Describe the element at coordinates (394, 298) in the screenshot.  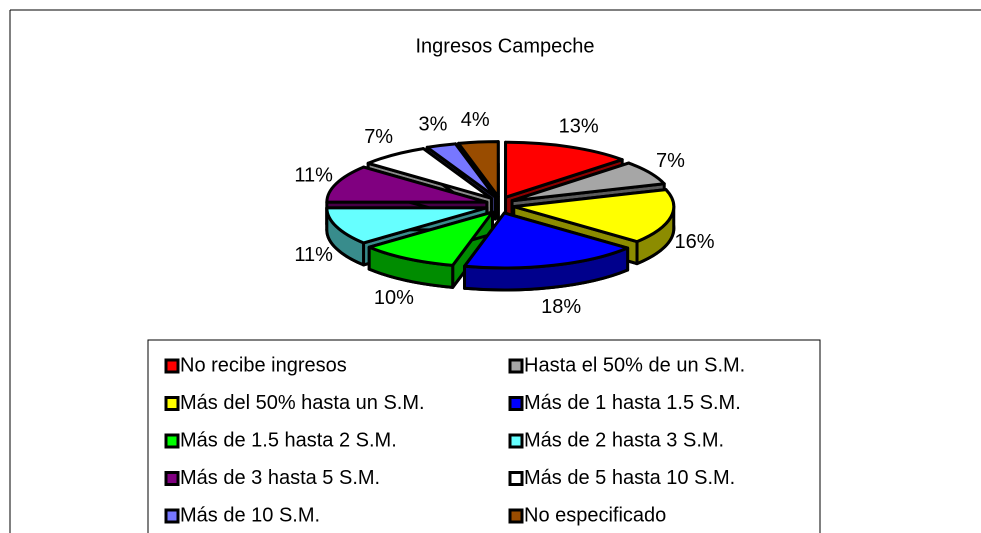
I see `data-label: 10%` at that location.